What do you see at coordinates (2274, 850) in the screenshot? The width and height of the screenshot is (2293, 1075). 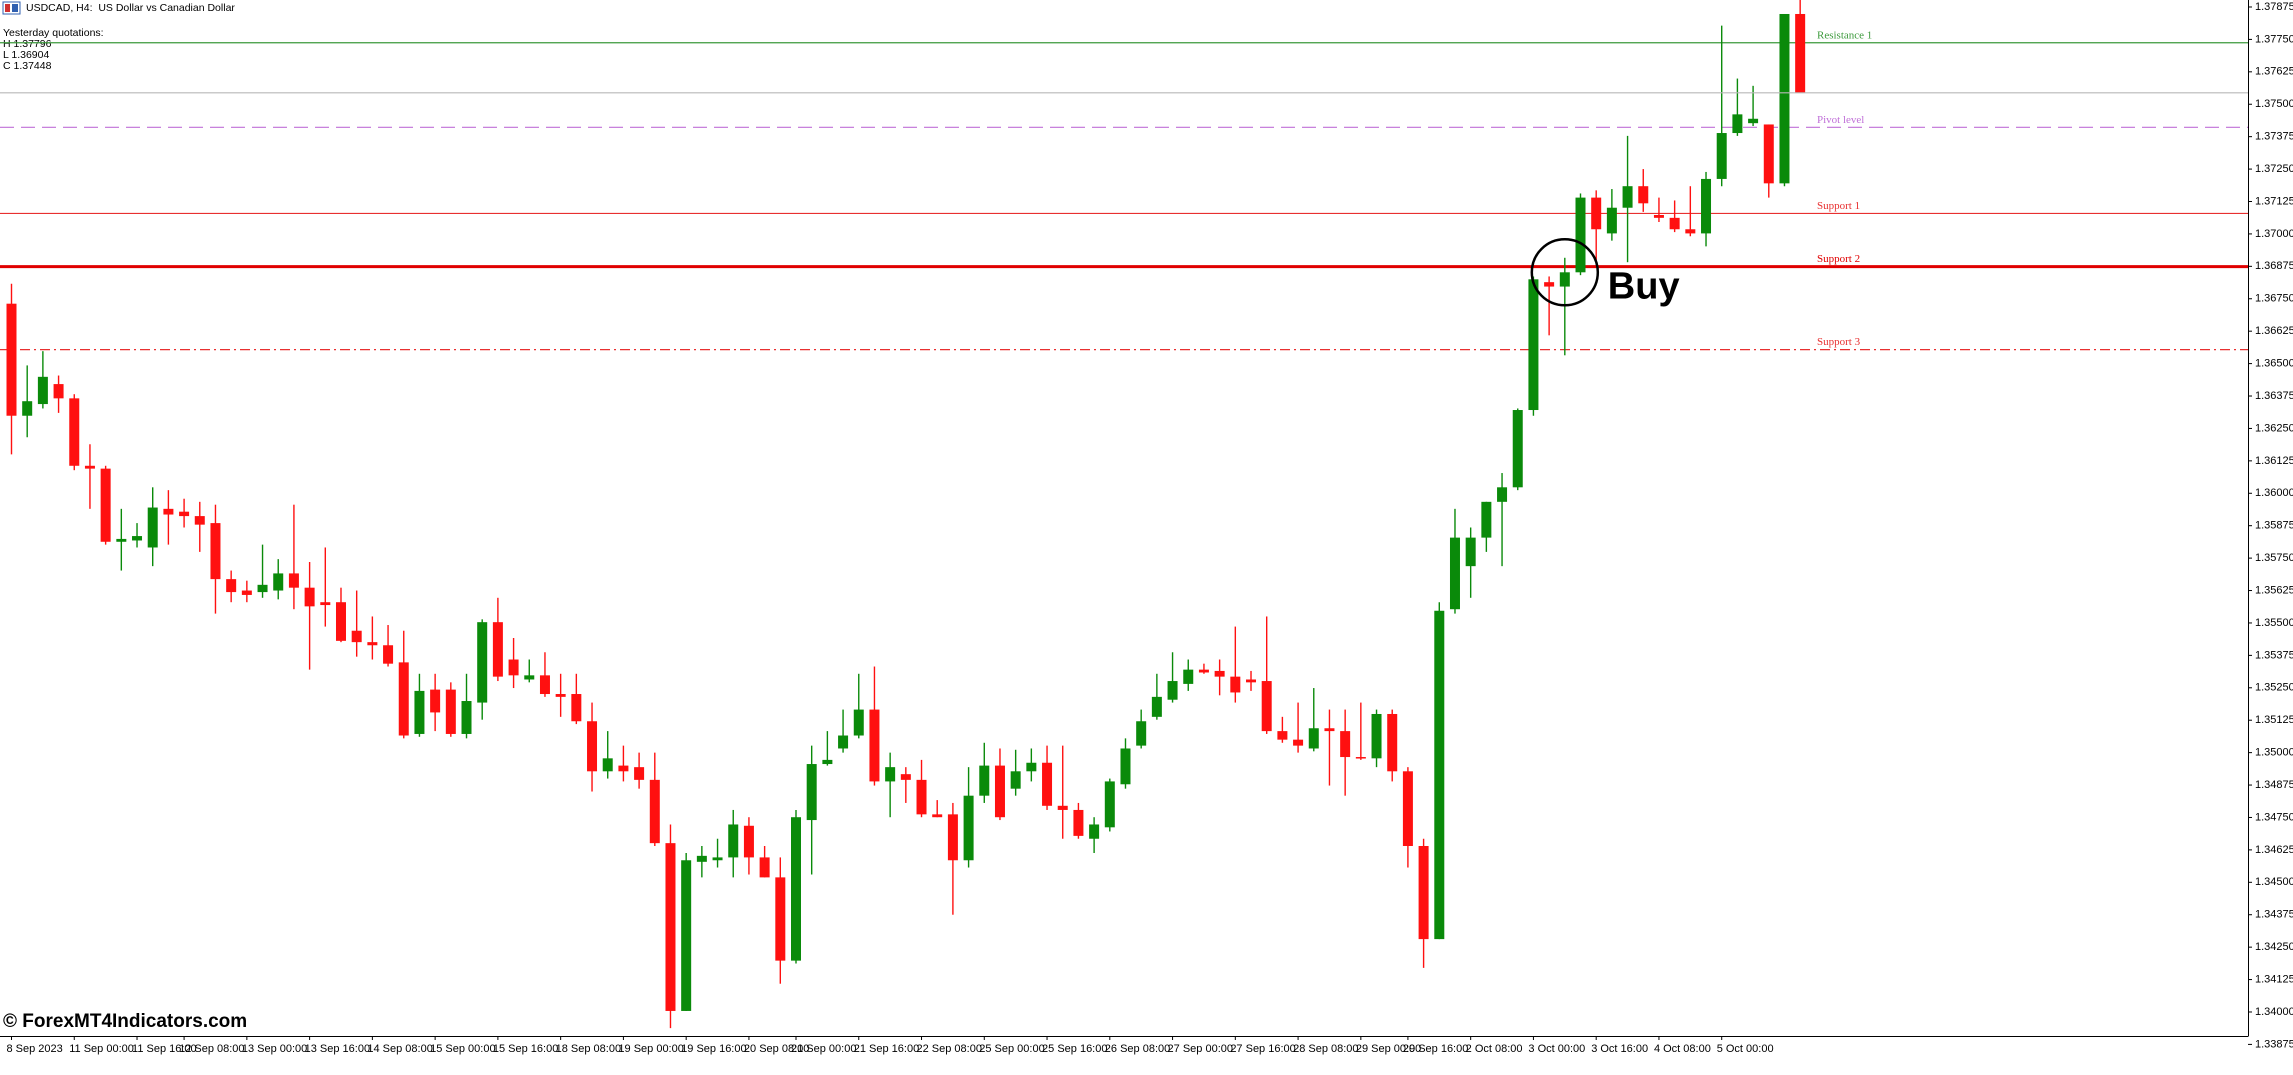 I see `y-tick-label: 1.34625` at bounding box center [2274, 850].